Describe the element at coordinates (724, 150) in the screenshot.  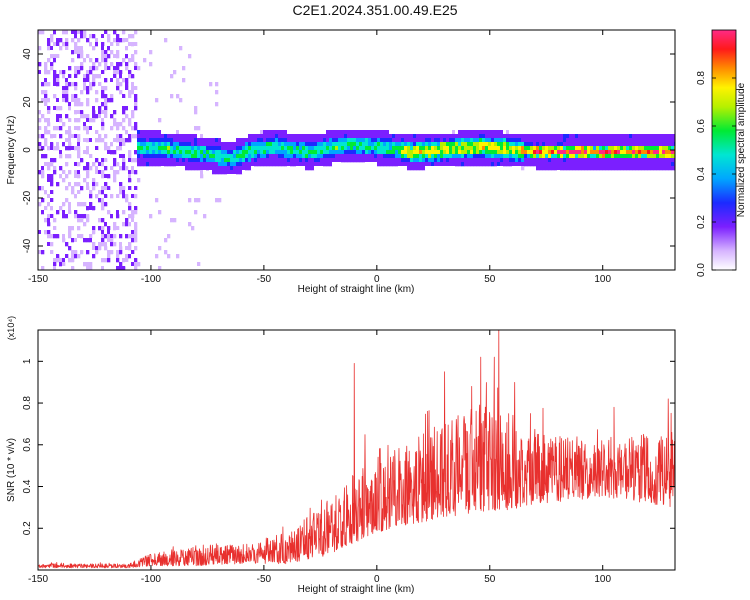
I see `colorbar-gradient` at that location.